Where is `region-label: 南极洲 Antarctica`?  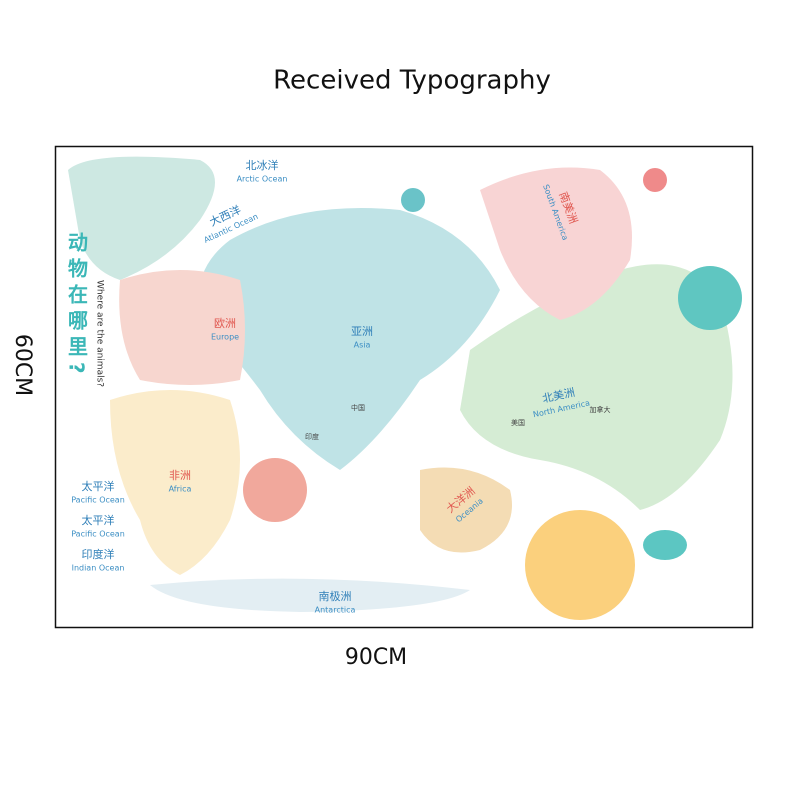 region-label: 南极洲 Antarctica is located at coordinates (335, 602).